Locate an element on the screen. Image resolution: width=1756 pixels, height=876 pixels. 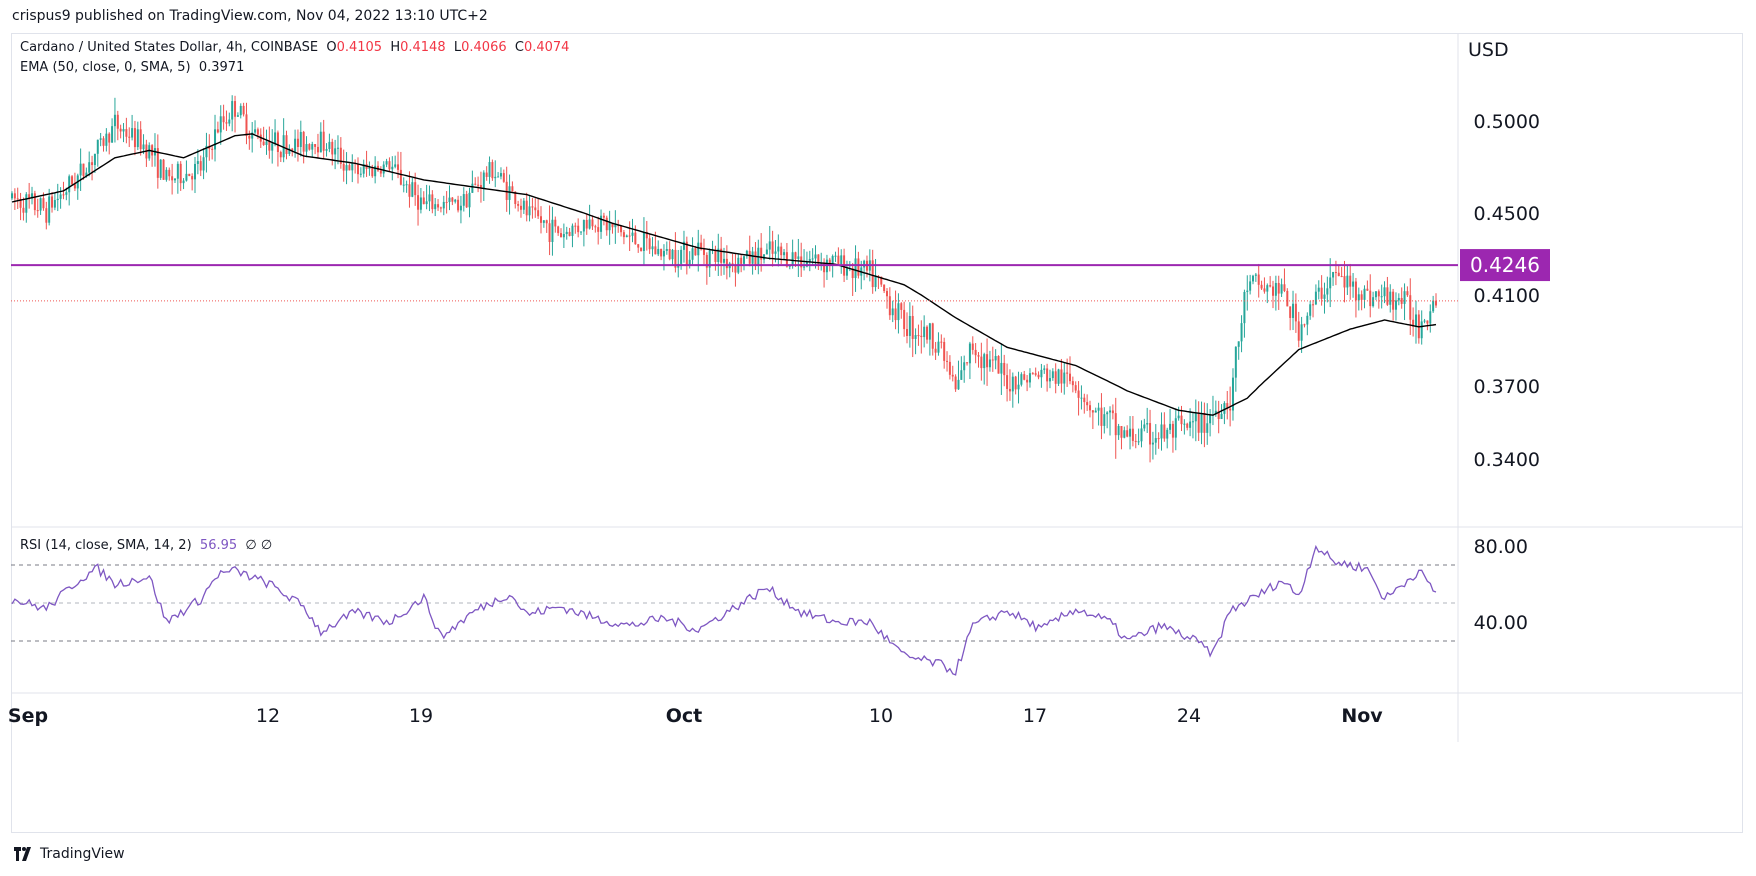
ema-value: 0.3971 is located at coordinates (221, 67).